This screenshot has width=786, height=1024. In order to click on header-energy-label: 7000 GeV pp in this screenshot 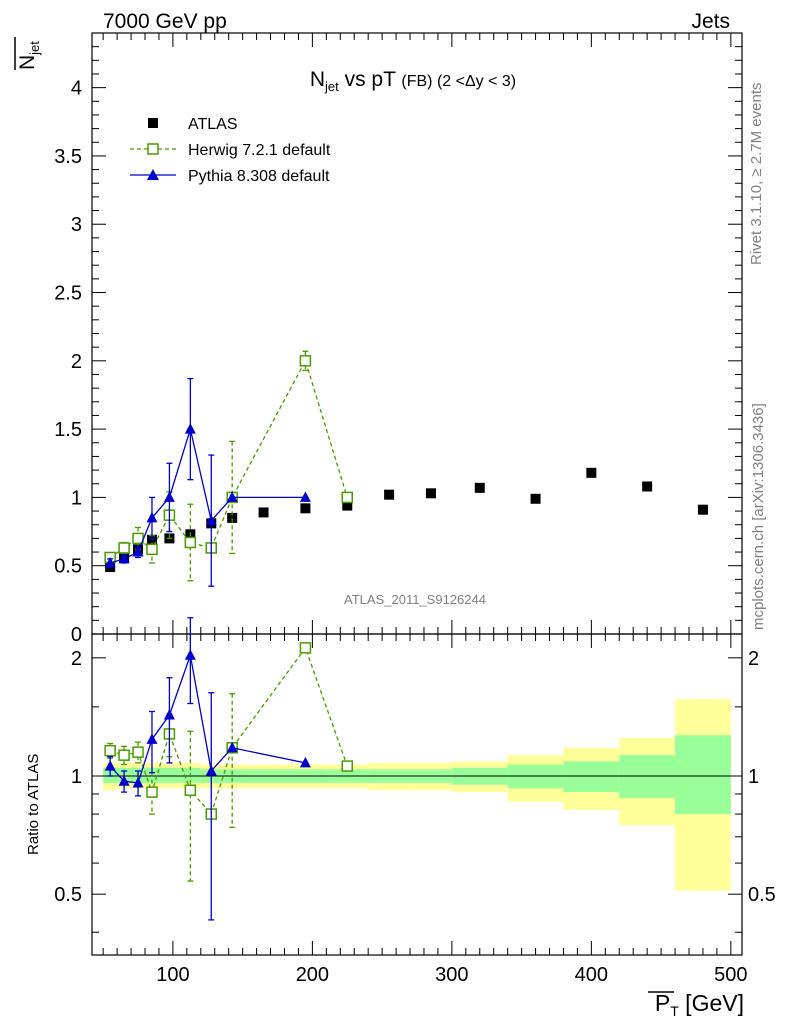, I will do `click(165, 21)`.